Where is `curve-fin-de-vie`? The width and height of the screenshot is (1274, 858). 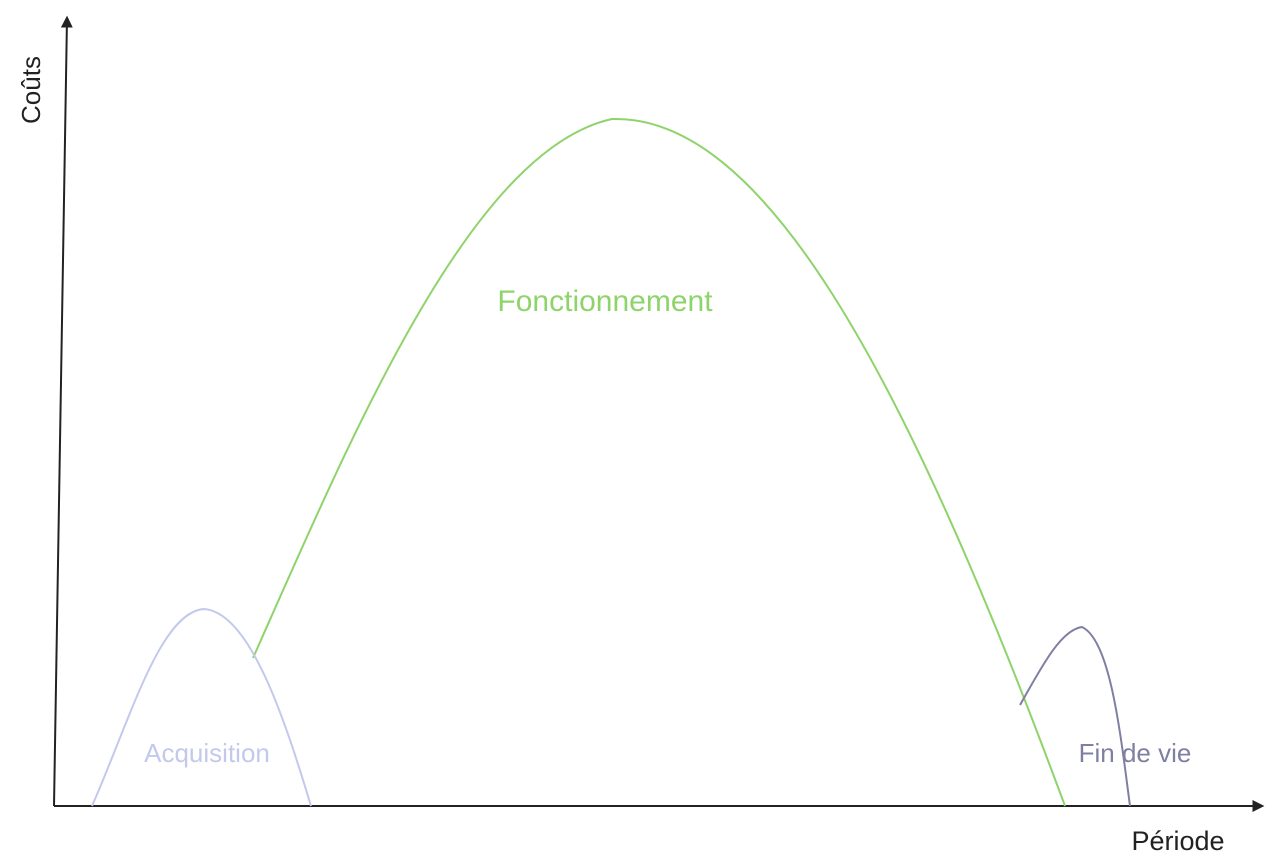 curve-fin-de-vie is located at coordinates (1075, 716).